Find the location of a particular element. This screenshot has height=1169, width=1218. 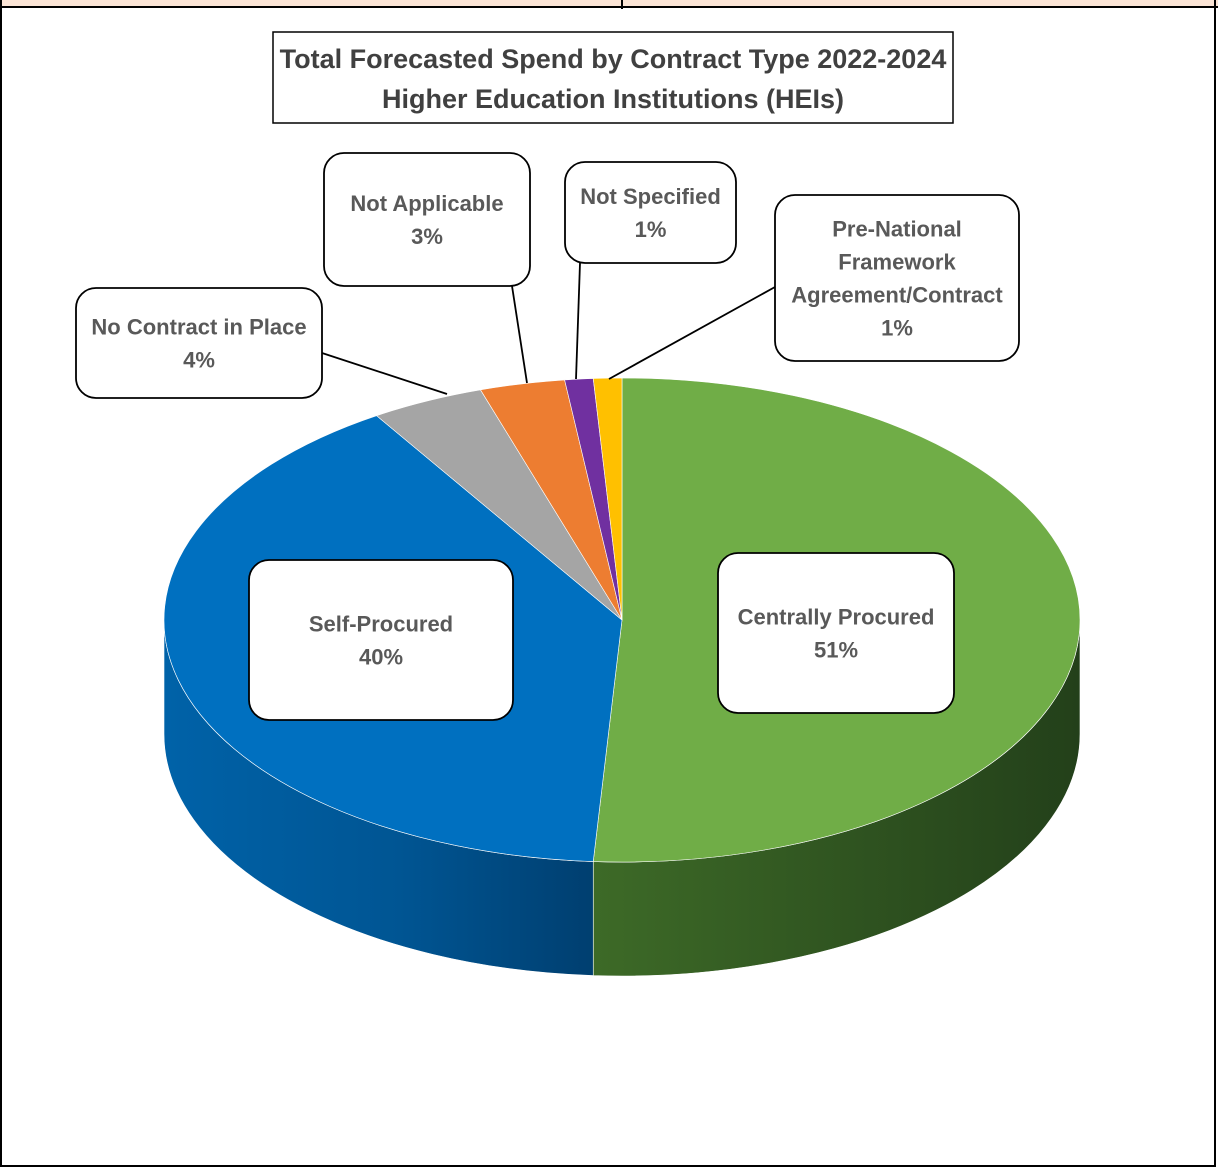

slice-name-label: No Contract in Place is located at coordinates (198, 327).